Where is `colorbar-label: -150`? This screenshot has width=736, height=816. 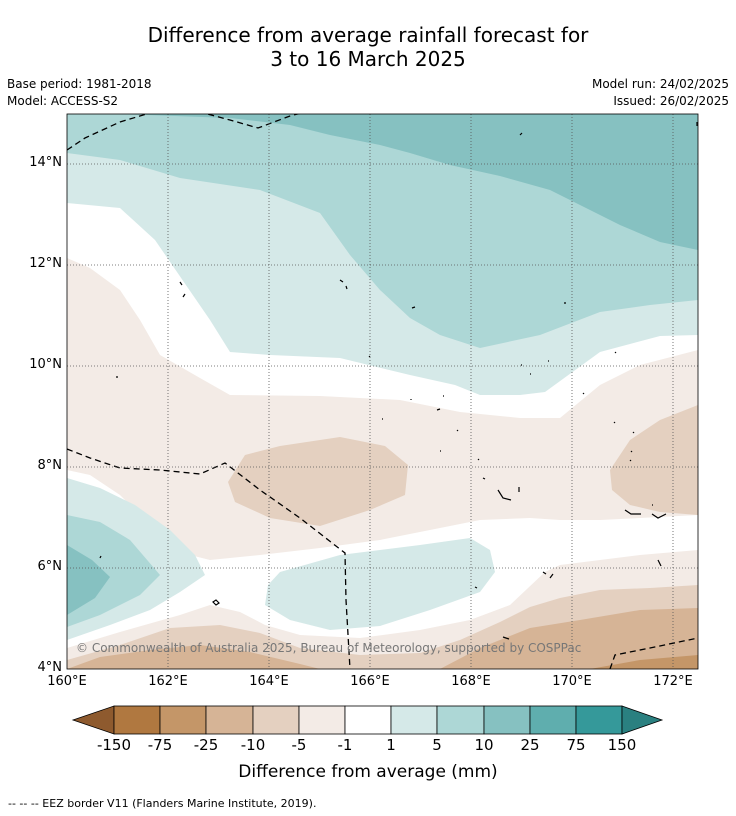
colorbar-label: -150 is located at coordinates (114, 745).